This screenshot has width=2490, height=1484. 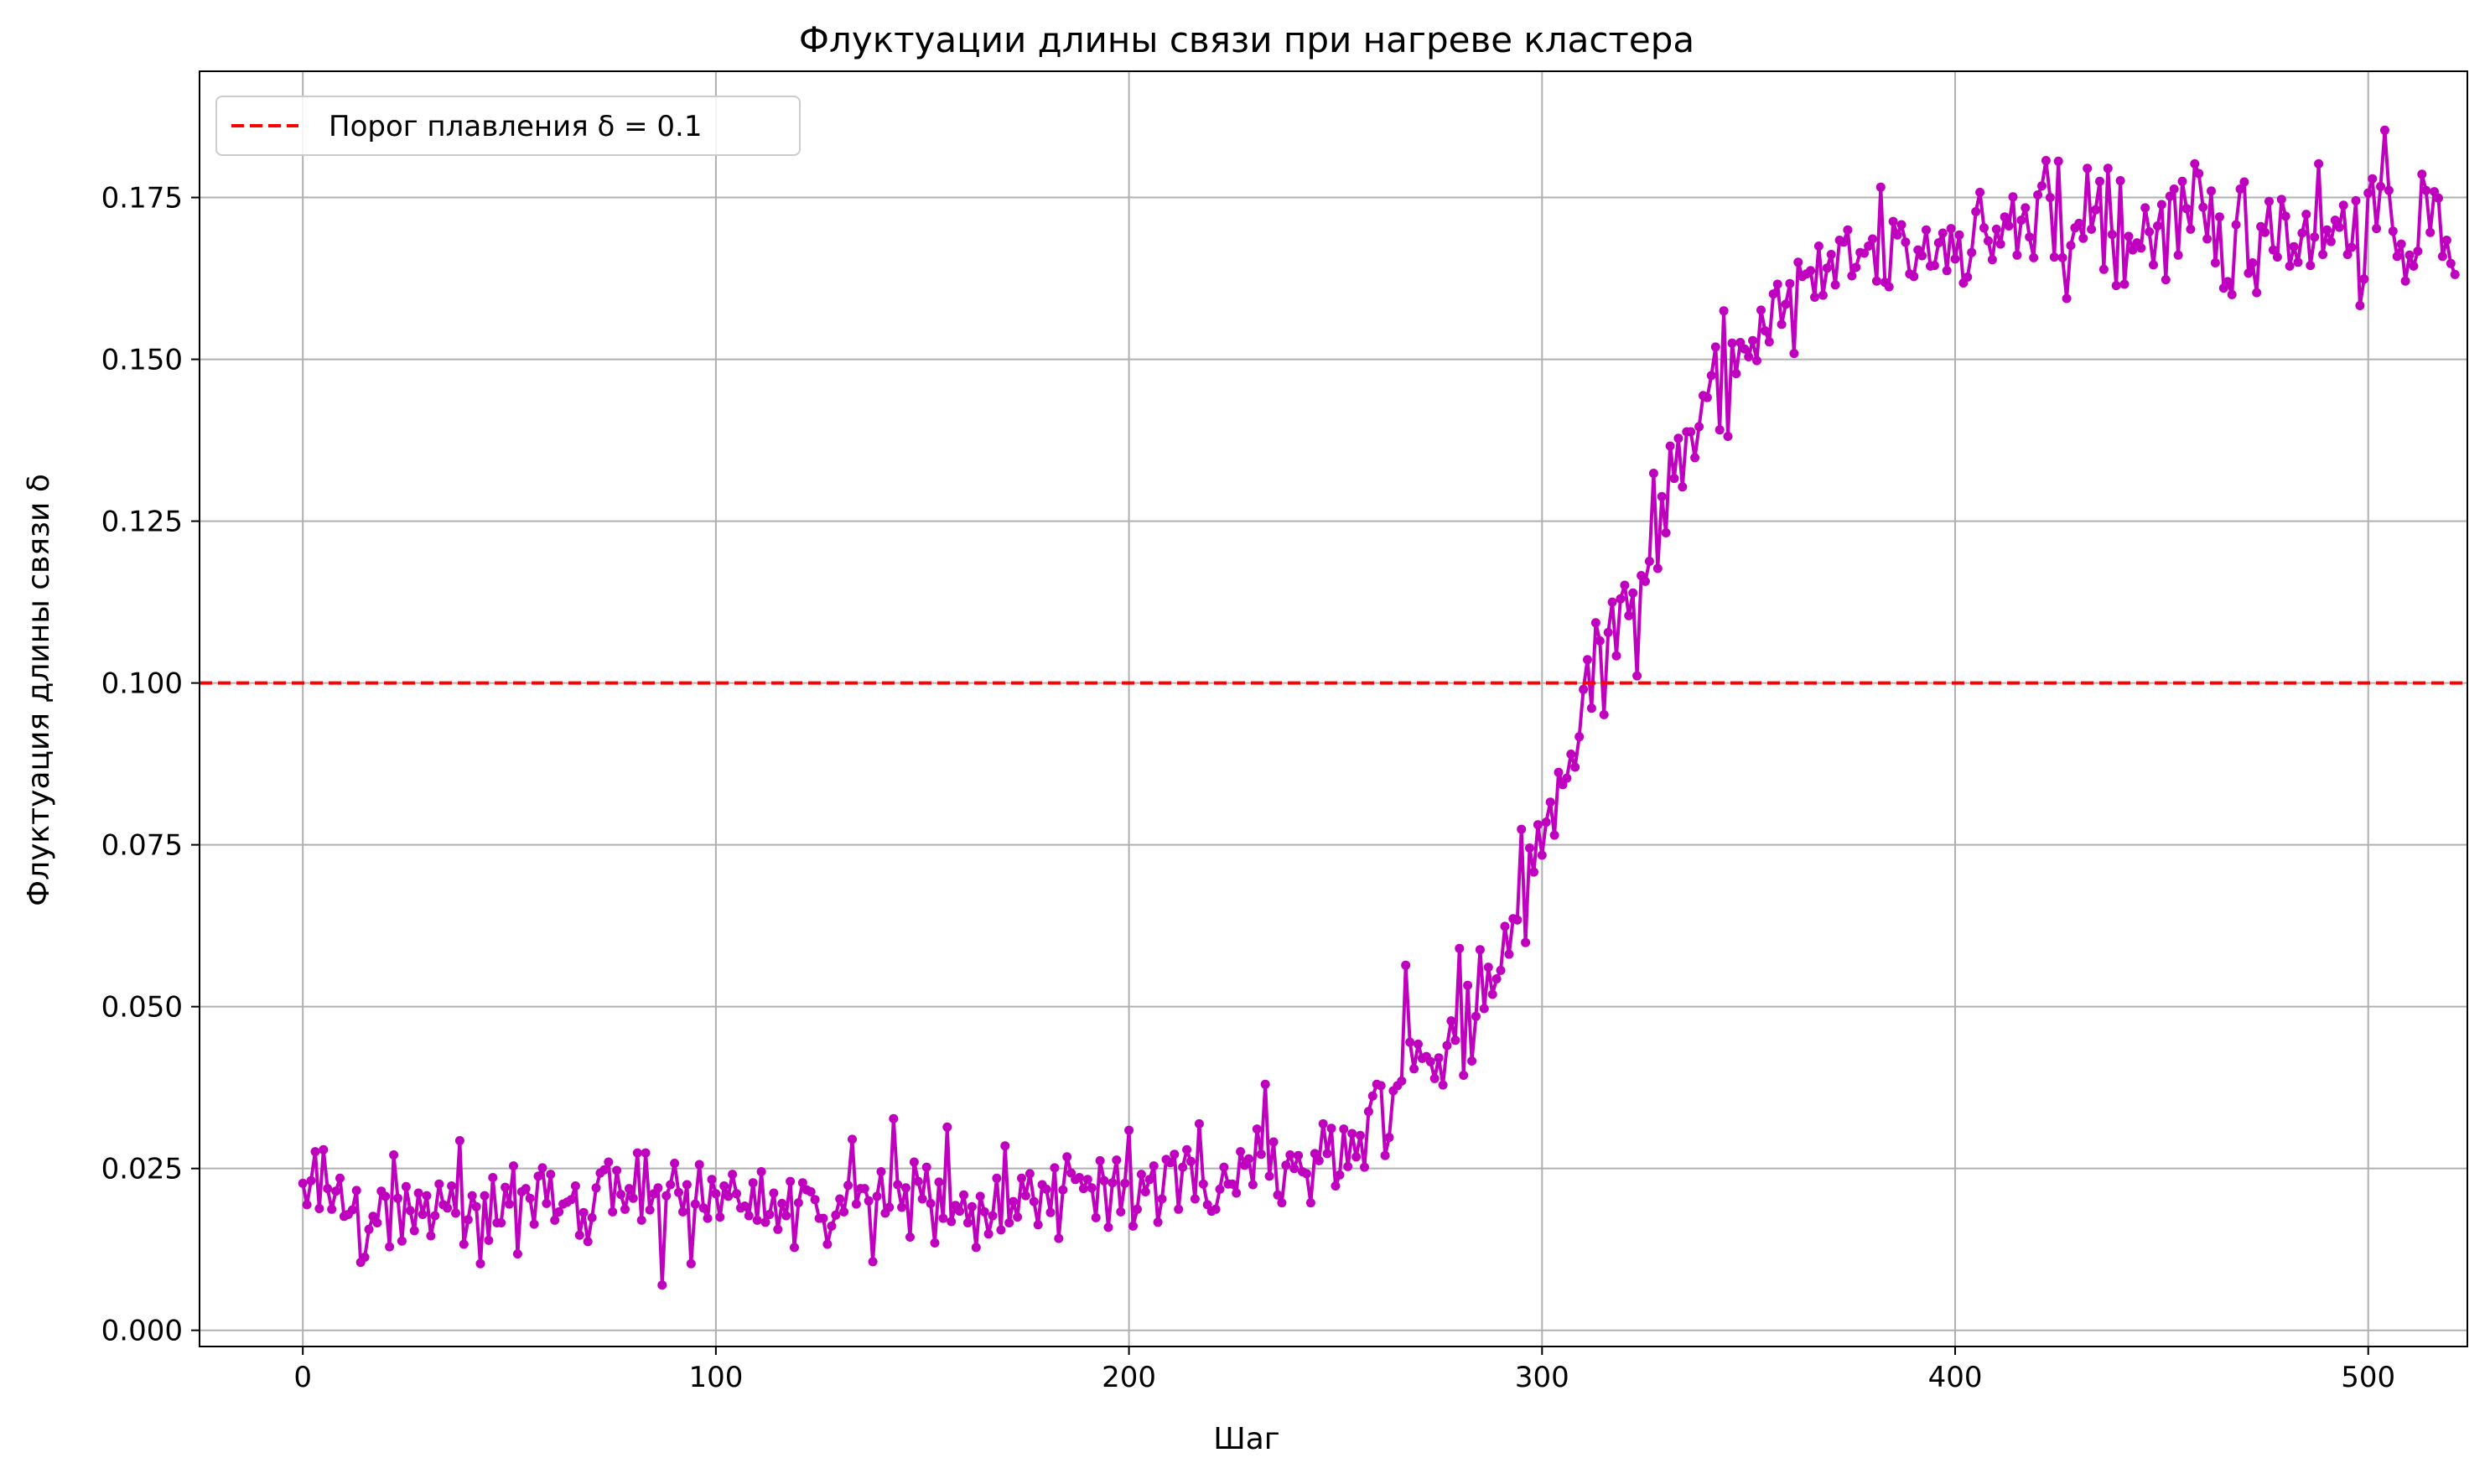 What do you see at coordinates (142, 198) in the screenshot?
I see `y-tick-label: 0.175` at bounding box center [142, 198].